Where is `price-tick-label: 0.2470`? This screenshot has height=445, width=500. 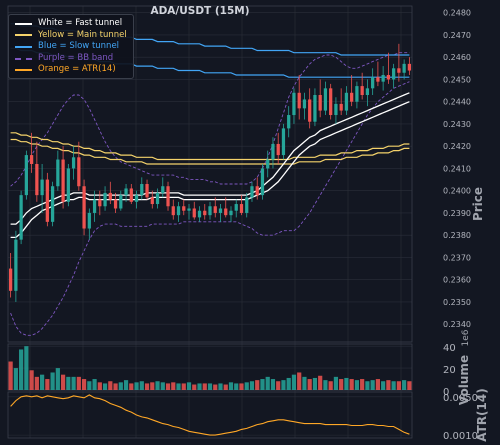
price-tick-label: 0.2470 is located at coordinates (457, 35).